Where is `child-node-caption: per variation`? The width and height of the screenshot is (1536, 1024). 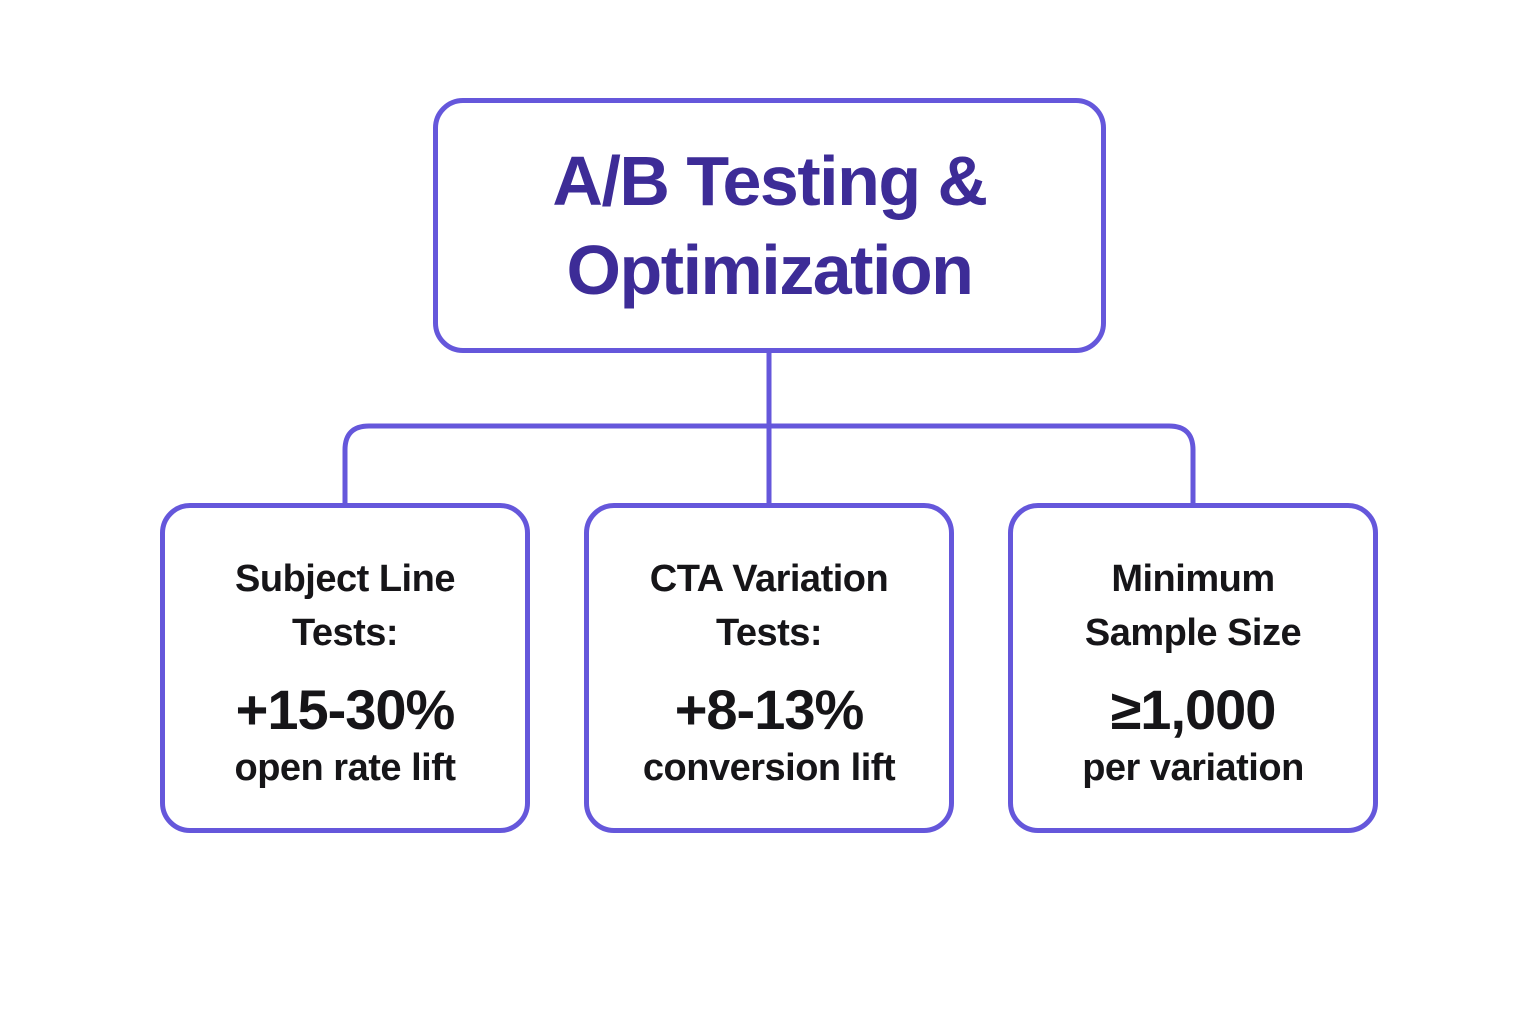 child-node-caption: per variation is located at coordinates (1193, 768).